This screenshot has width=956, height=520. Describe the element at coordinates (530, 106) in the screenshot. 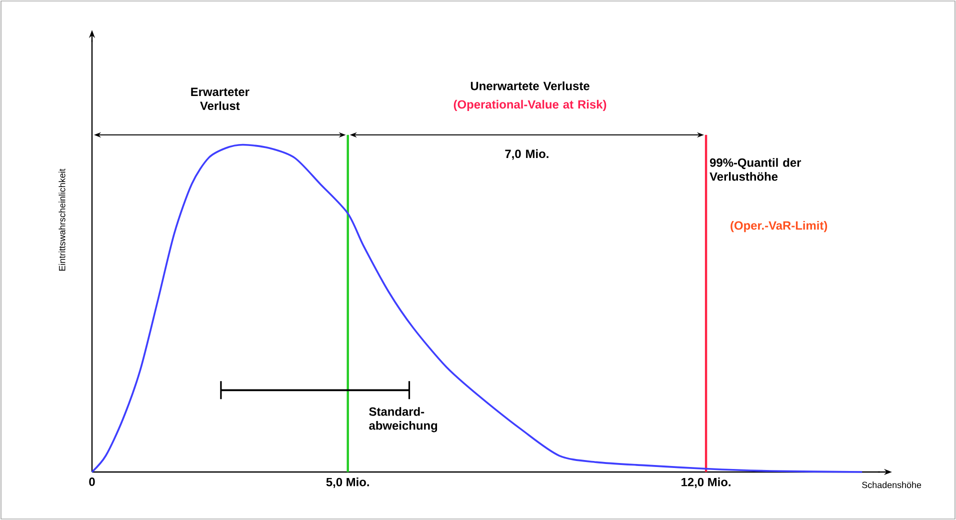

I see `text: (Operational-Value at Risk)` at that location.